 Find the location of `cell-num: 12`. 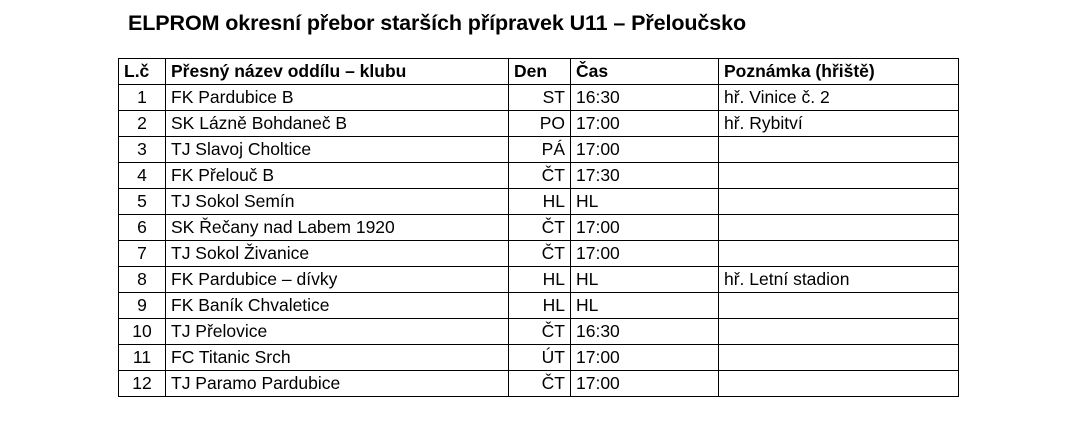

cell-num: 12 is located at coordinates (142, 383).